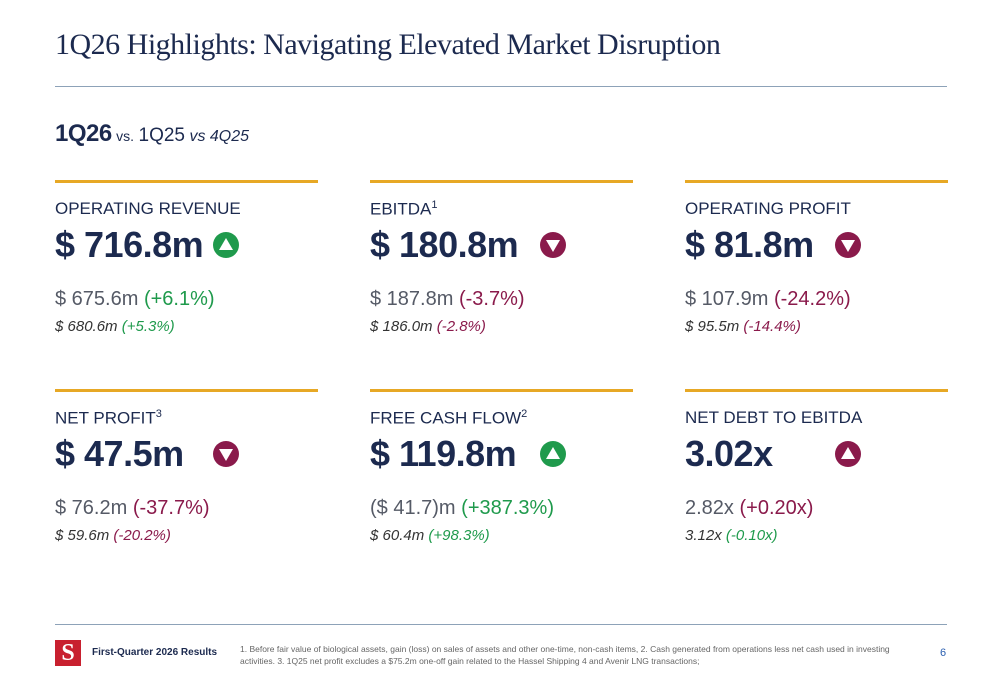 The width and height of the screenshot is (1000, 685). I want to click on metric-label: FREE CASH FLOW2, so click(448, 418).